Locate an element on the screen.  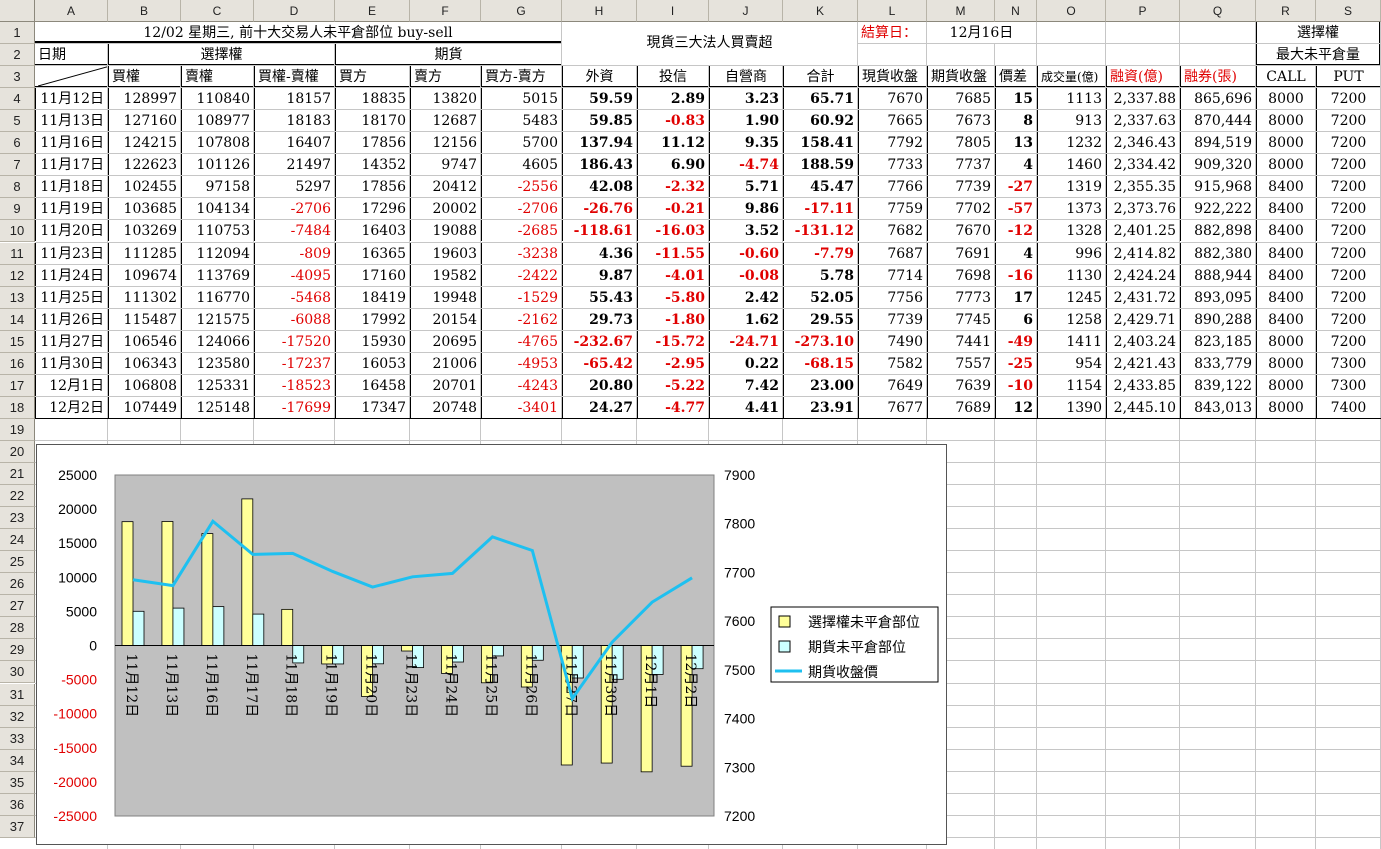
cell-put: 110753 is located at coordinates (217, 231).